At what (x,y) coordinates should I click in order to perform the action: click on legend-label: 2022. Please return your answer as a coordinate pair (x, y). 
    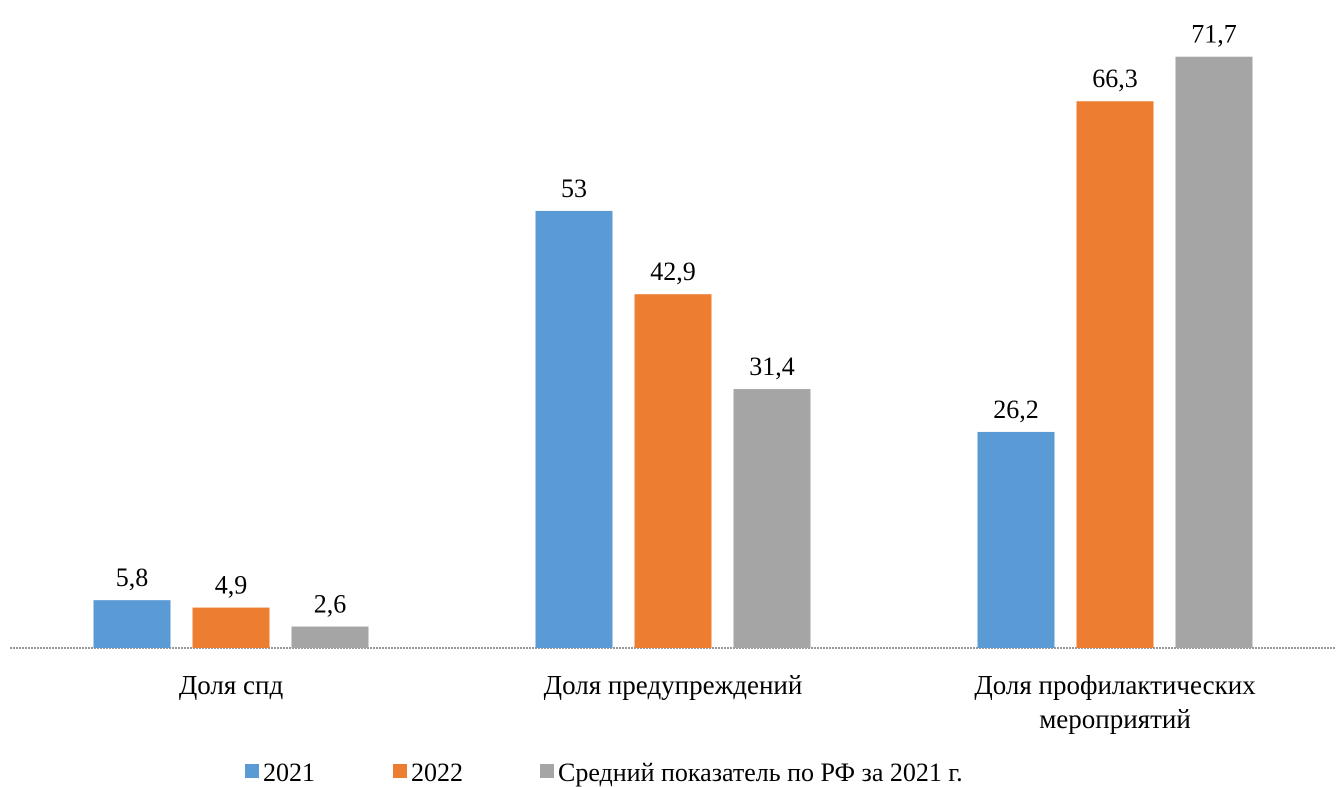
    Looking at the image, I should click on (437, 772).